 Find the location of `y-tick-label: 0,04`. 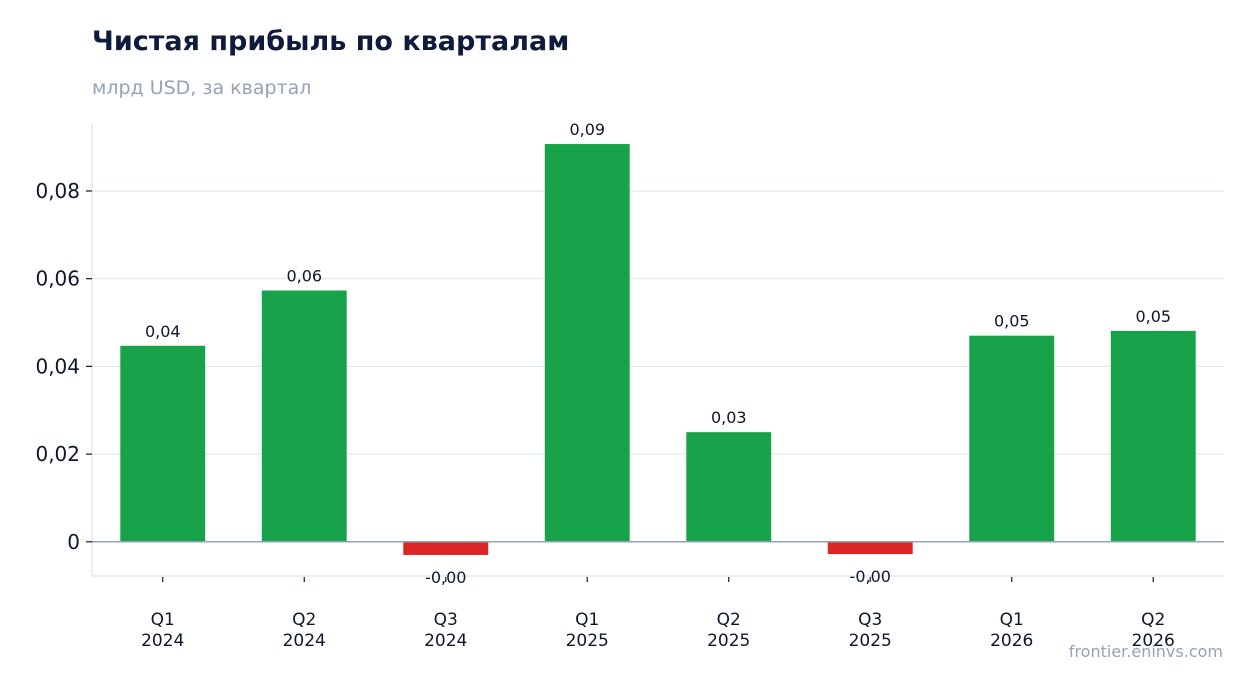

y-tick-label: 0,04 is located at coordinates (57, 366).